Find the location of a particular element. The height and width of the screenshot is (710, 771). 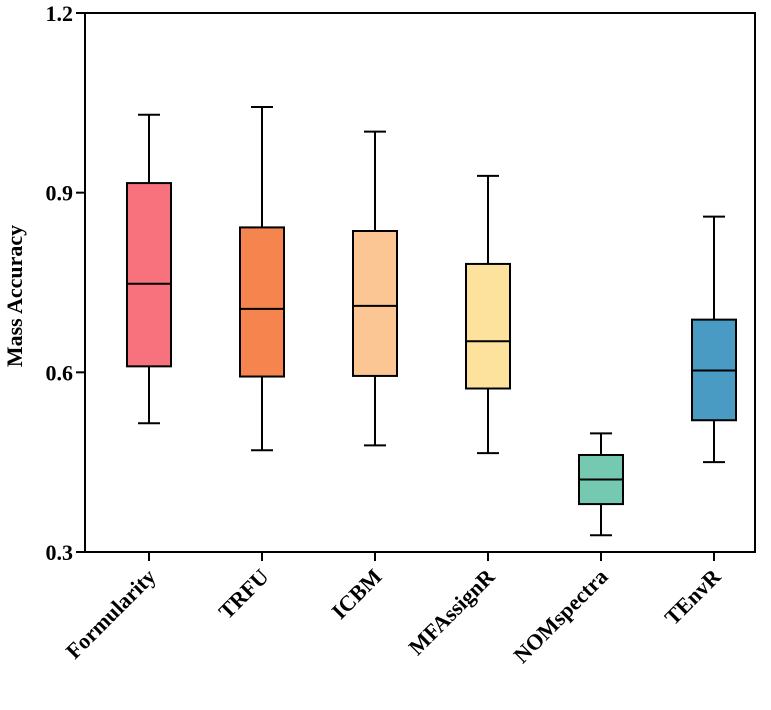

y-tick-label: 1.2 is located at coordinates (60, 13).